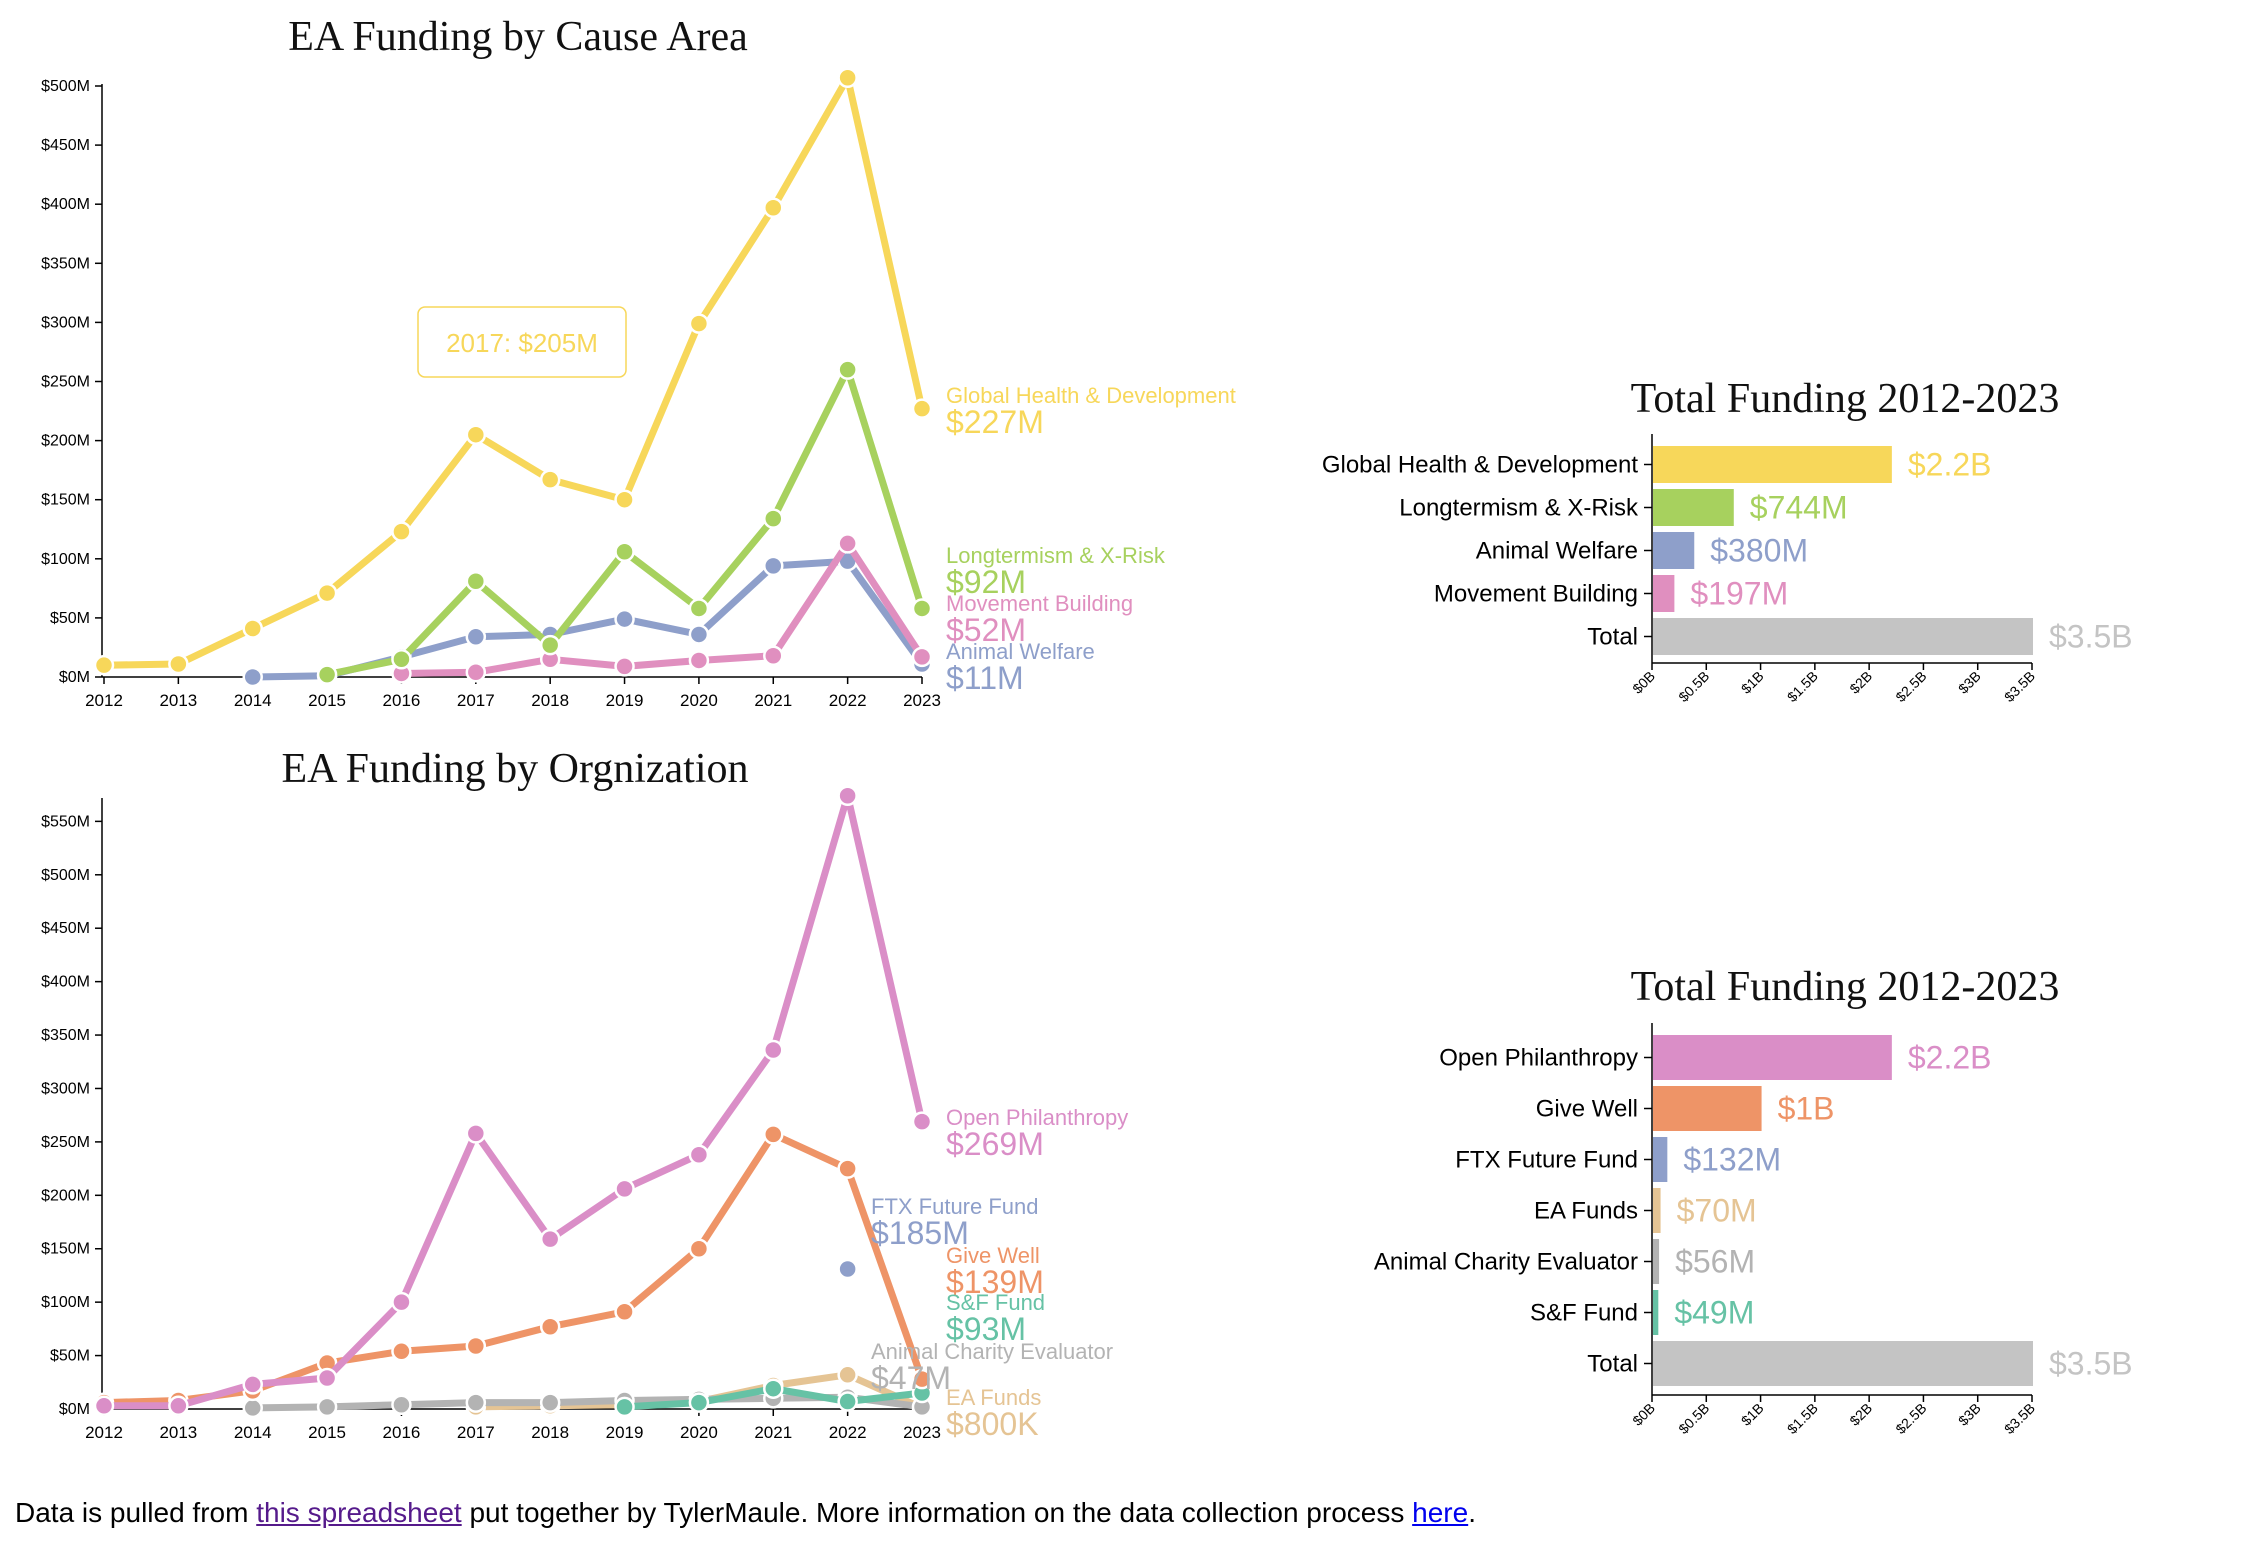 Image resolution: width=2252 pixels, height=1568 pixels. I want to click on y-tick-label: $0M, so click(74, 1409).